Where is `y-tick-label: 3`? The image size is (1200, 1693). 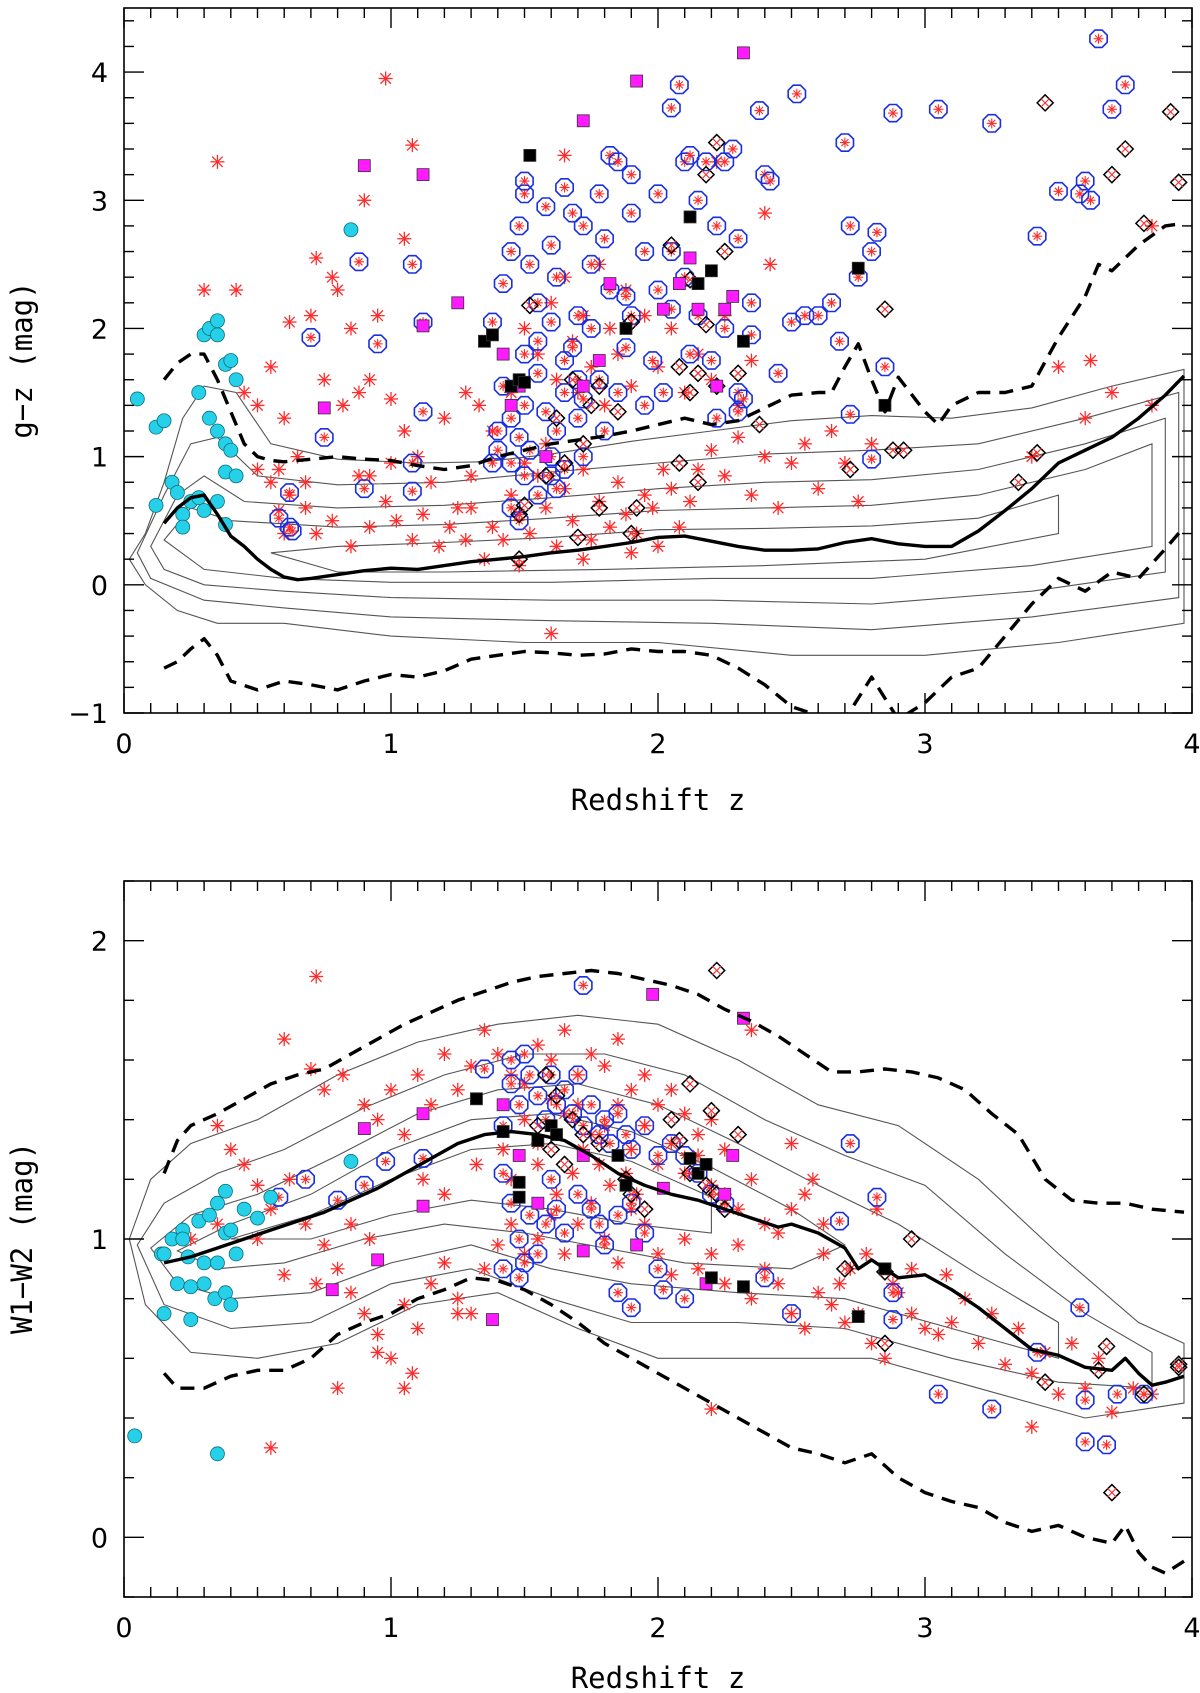
y-tick-label: 3 is located at coordinates (99, 201).